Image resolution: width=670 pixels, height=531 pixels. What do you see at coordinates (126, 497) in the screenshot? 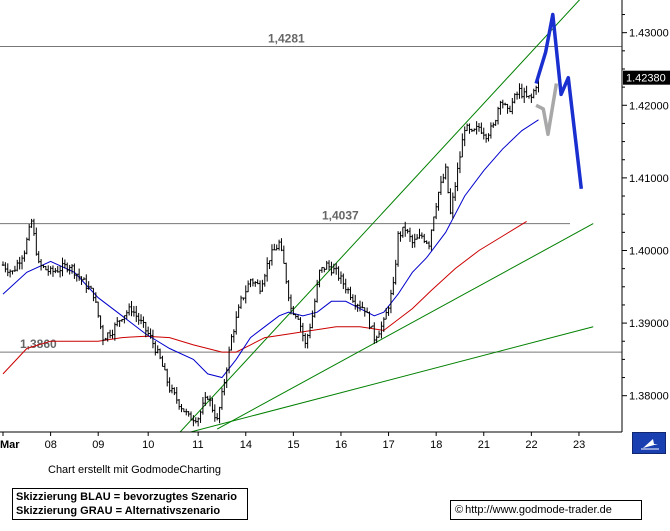
I see `legend-blue-scenario: Skizzierung BLAU = bevorzugtes Szenario` at bounding box center [126, 497].